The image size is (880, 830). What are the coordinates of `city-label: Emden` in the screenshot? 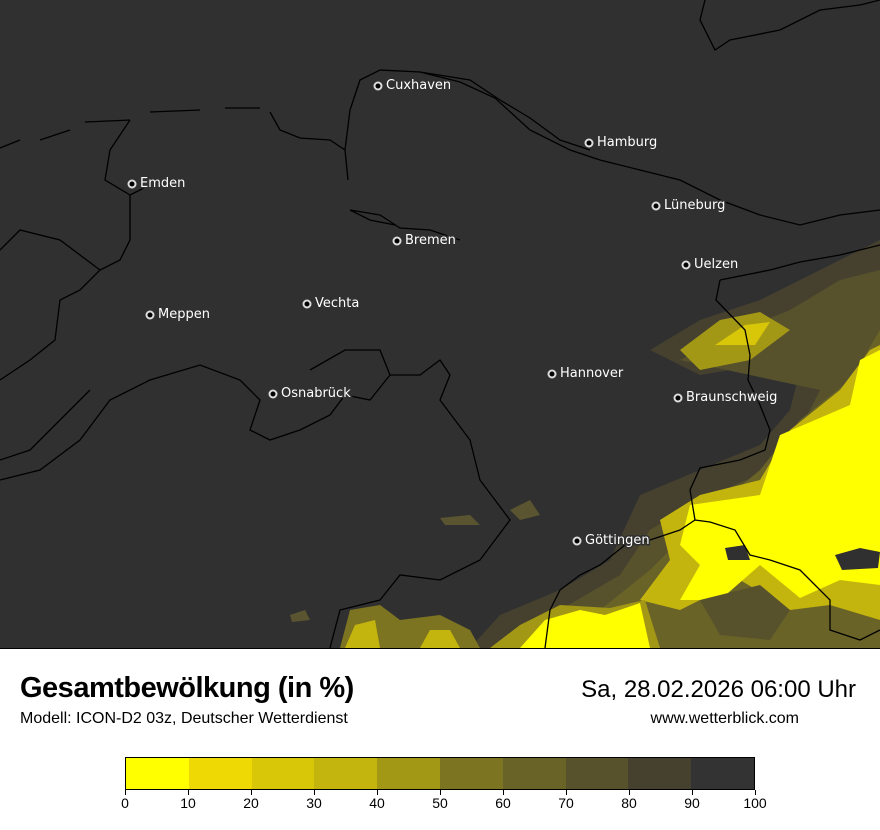 It's located at (162, 183).